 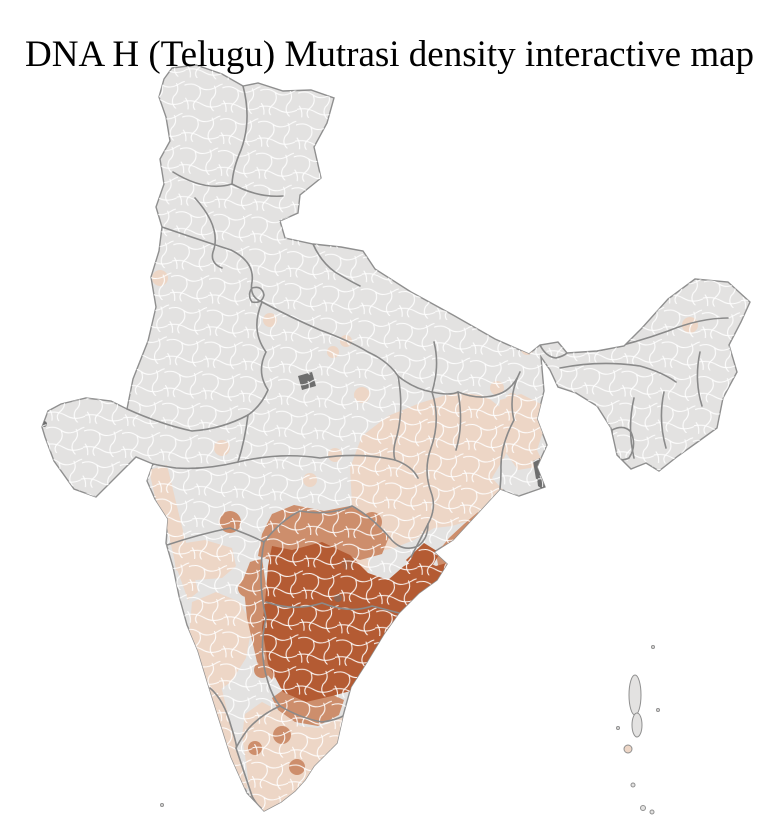 I want to click on island-chains, so click(x=410, y=730).